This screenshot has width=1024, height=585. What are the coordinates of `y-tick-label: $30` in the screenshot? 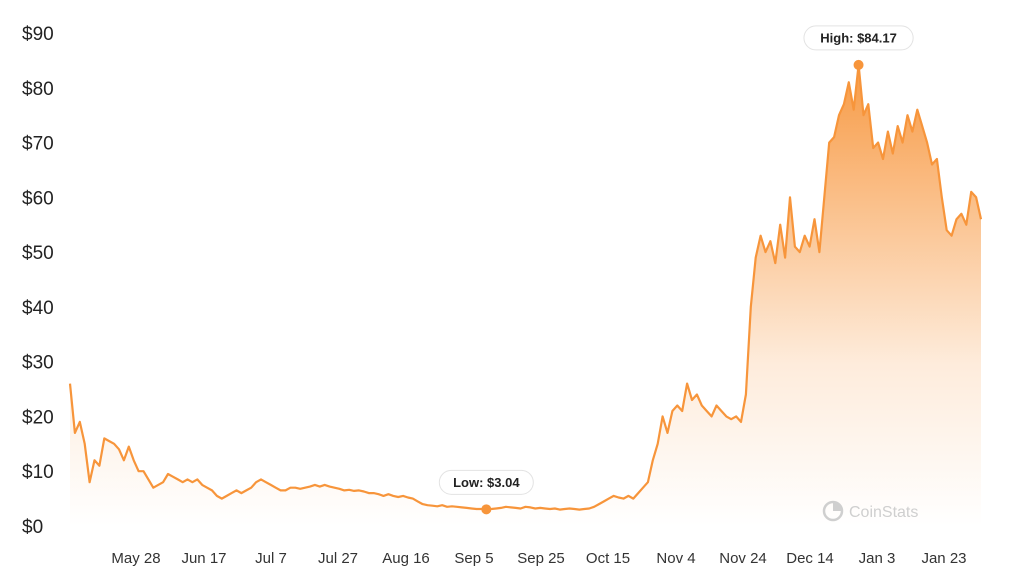 It's located at (38, 363).